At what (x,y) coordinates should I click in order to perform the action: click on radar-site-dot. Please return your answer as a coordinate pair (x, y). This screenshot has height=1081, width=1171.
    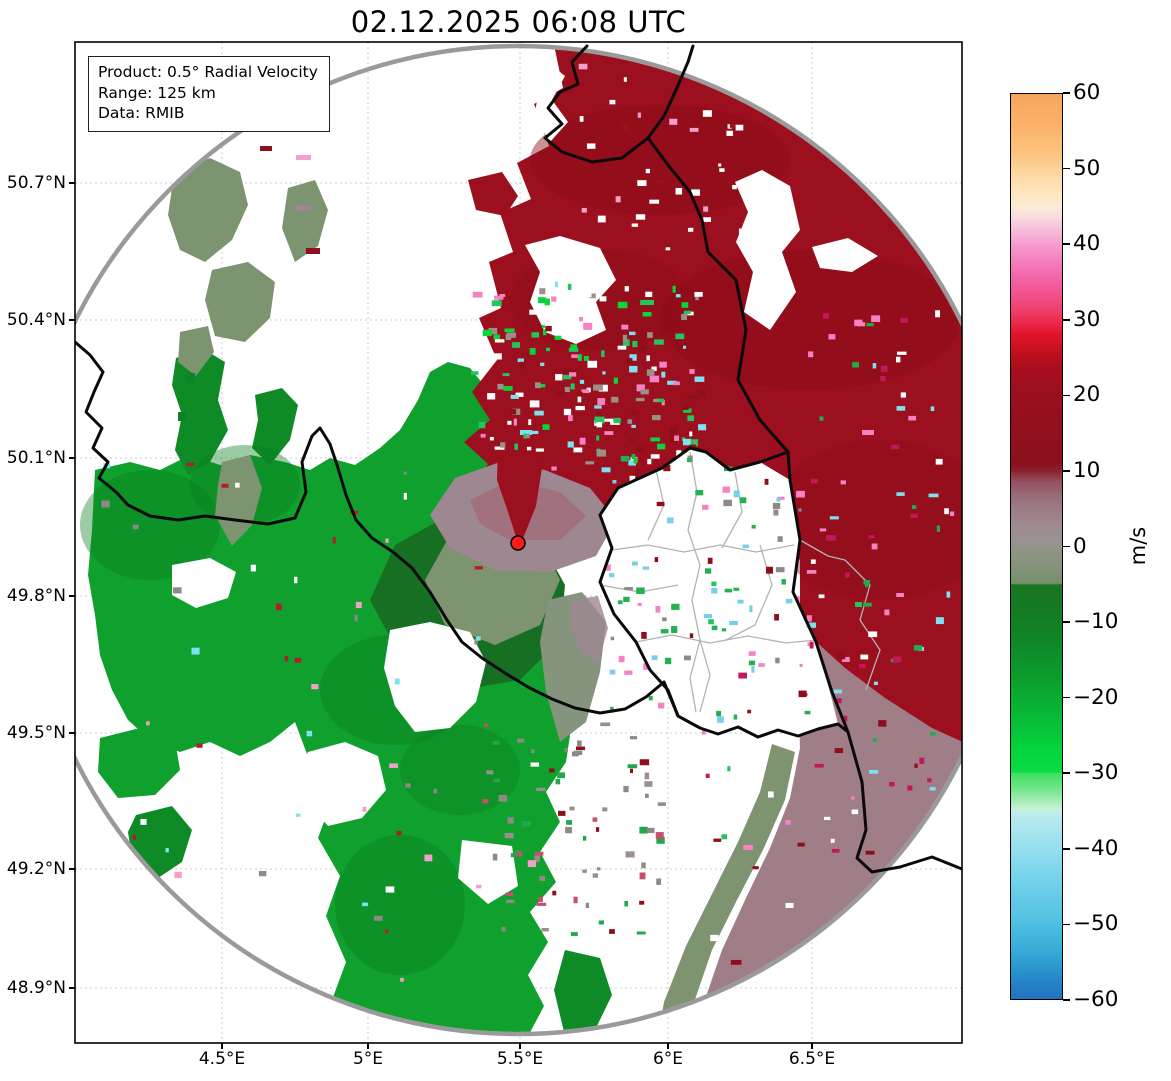
    Looking at the image, I should click on (518, 543).